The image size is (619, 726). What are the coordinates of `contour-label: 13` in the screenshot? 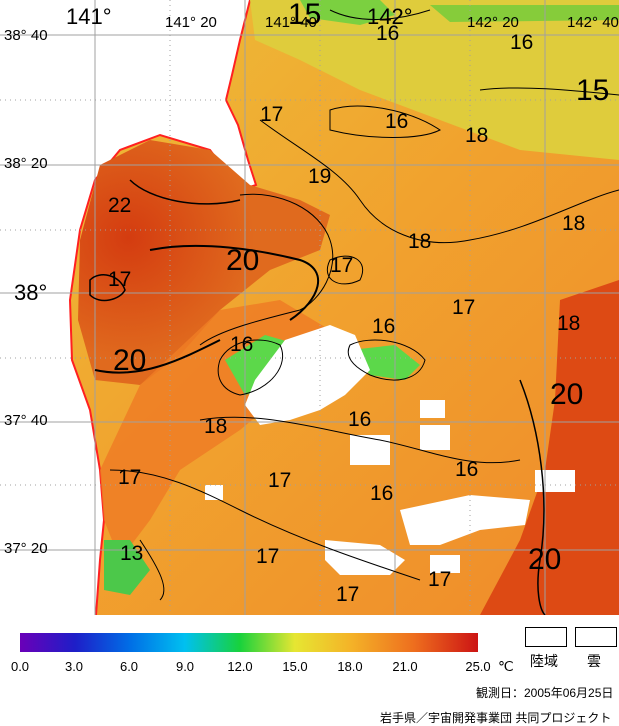 It's located at (132, 553).